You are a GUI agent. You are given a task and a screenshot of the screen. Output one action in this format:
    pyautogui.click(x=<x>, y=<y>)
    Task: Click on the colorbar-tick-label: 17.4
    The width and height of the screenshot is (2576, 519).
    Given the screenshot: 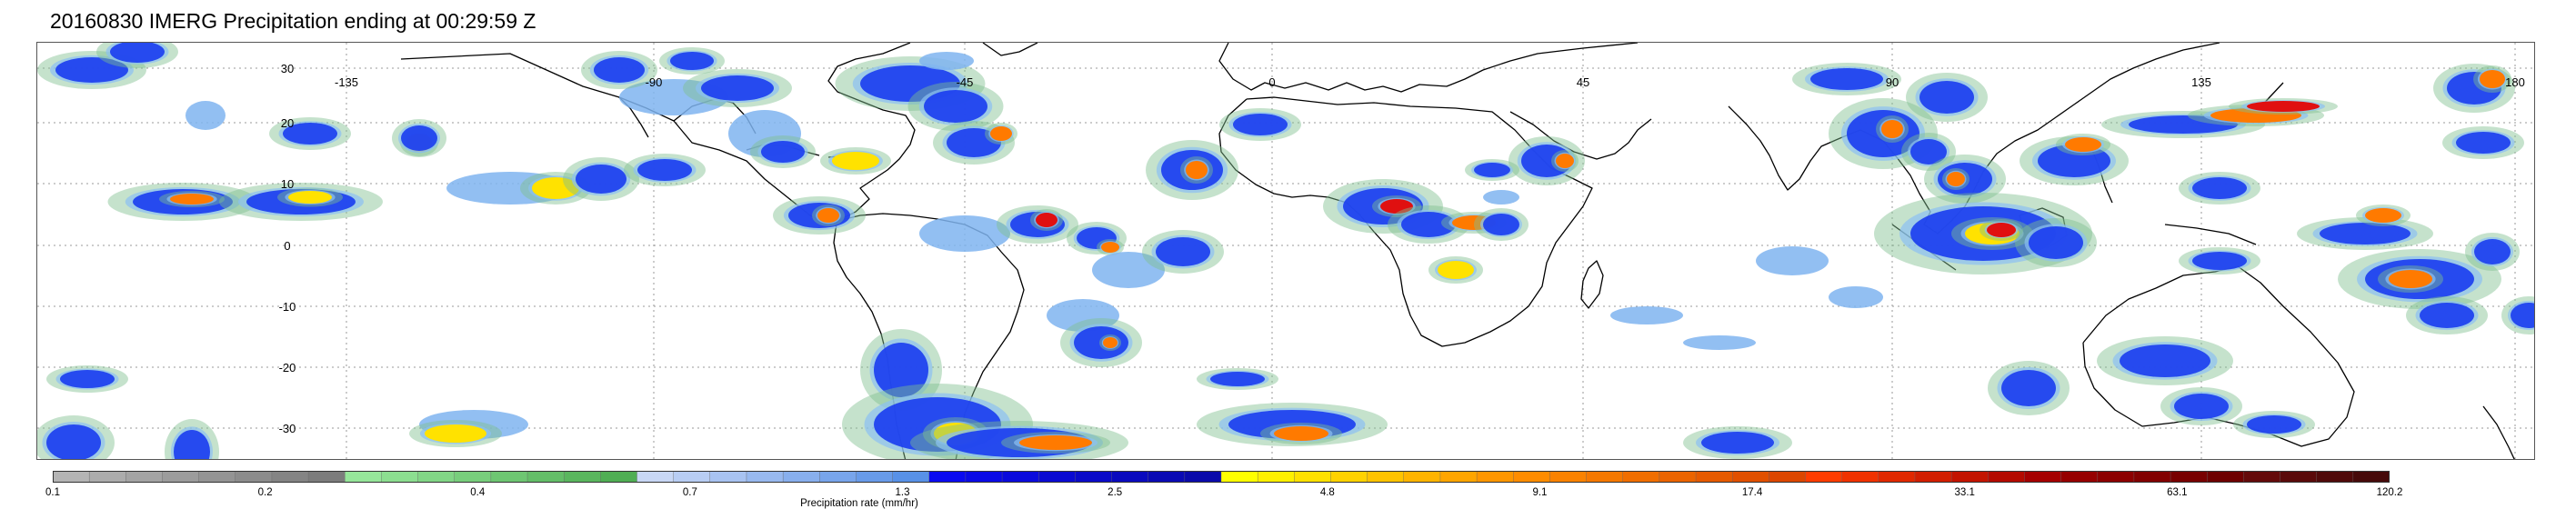 What is the action you would take?
    pyautogui.click(x=1752, y=492)
    